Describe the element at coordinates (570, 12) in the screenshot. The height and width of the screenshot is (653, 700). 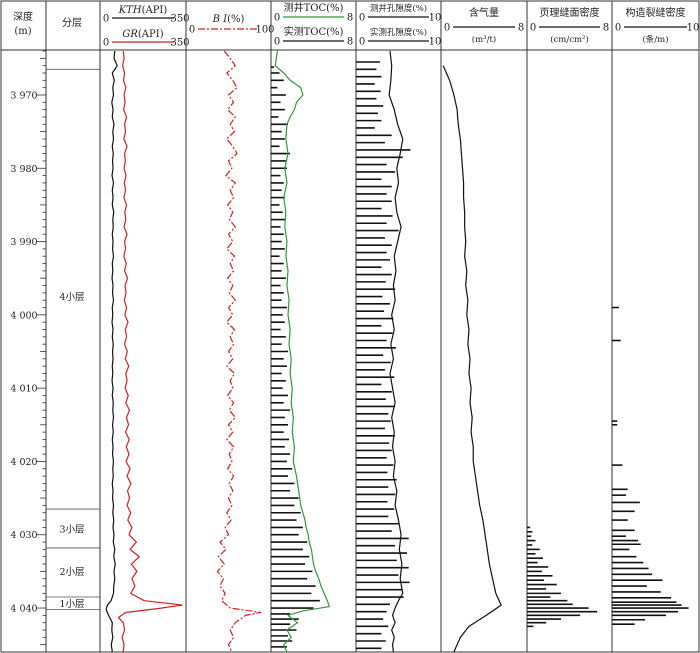
I see `track-title: 页理缝面密度` at that location.